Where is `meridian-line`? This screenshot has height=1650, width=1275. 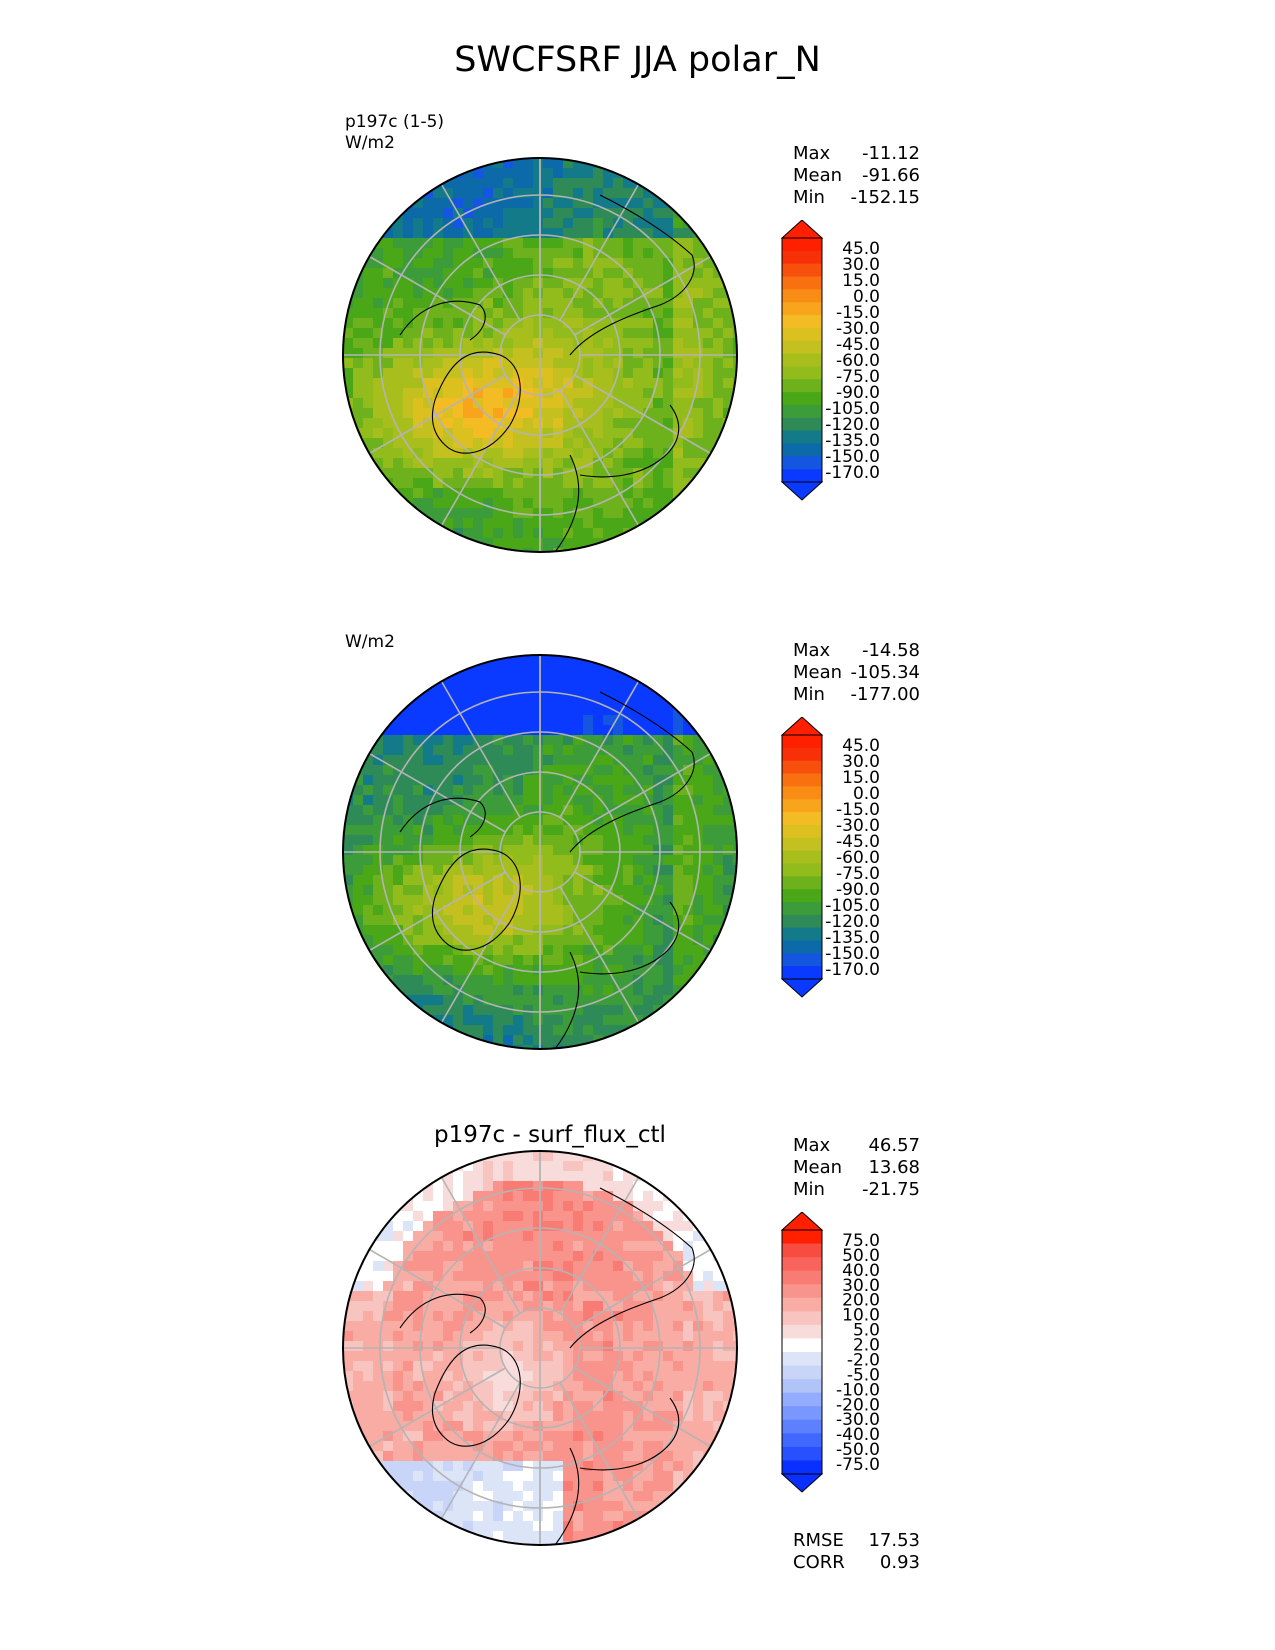
meridian-line is located at coordinates (437, 792).